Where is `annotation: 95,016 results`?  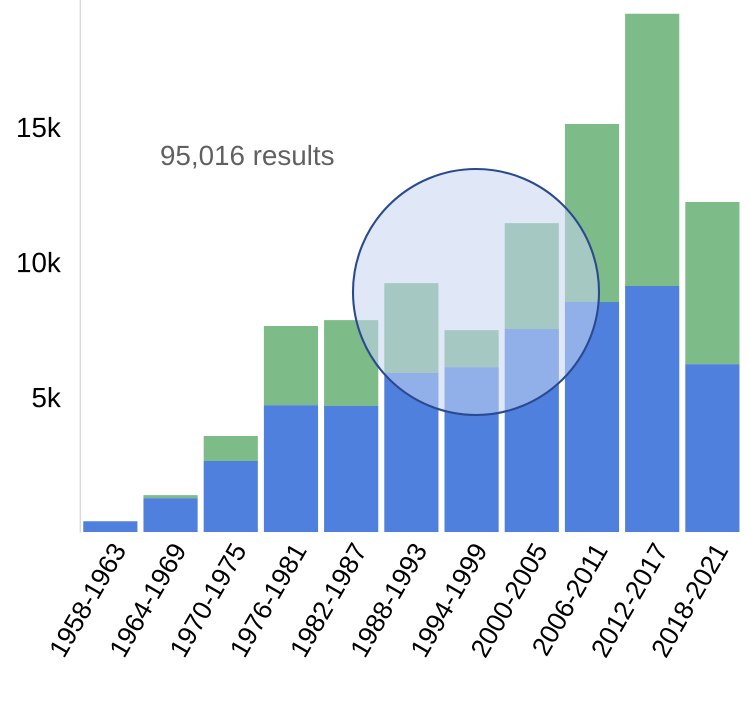
annotation: 95,016 results is located at coordinates (247, 156).